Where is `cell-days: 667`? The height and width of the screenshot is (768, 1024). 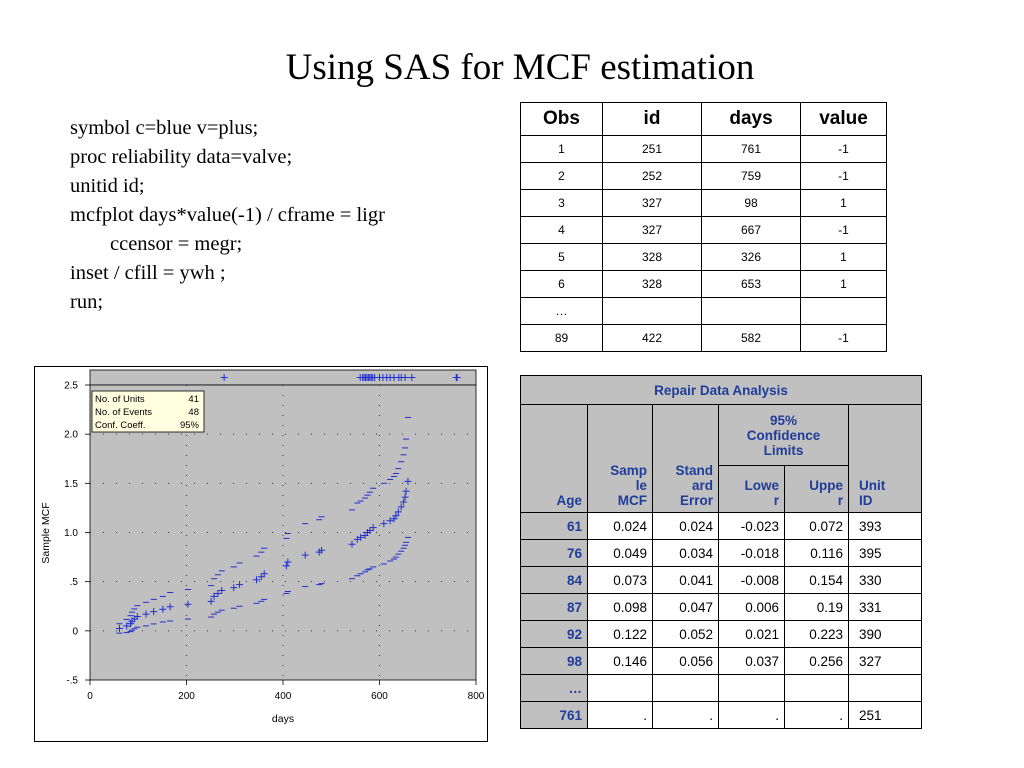
cell-days: 667 is located at coordinates (751, 230).